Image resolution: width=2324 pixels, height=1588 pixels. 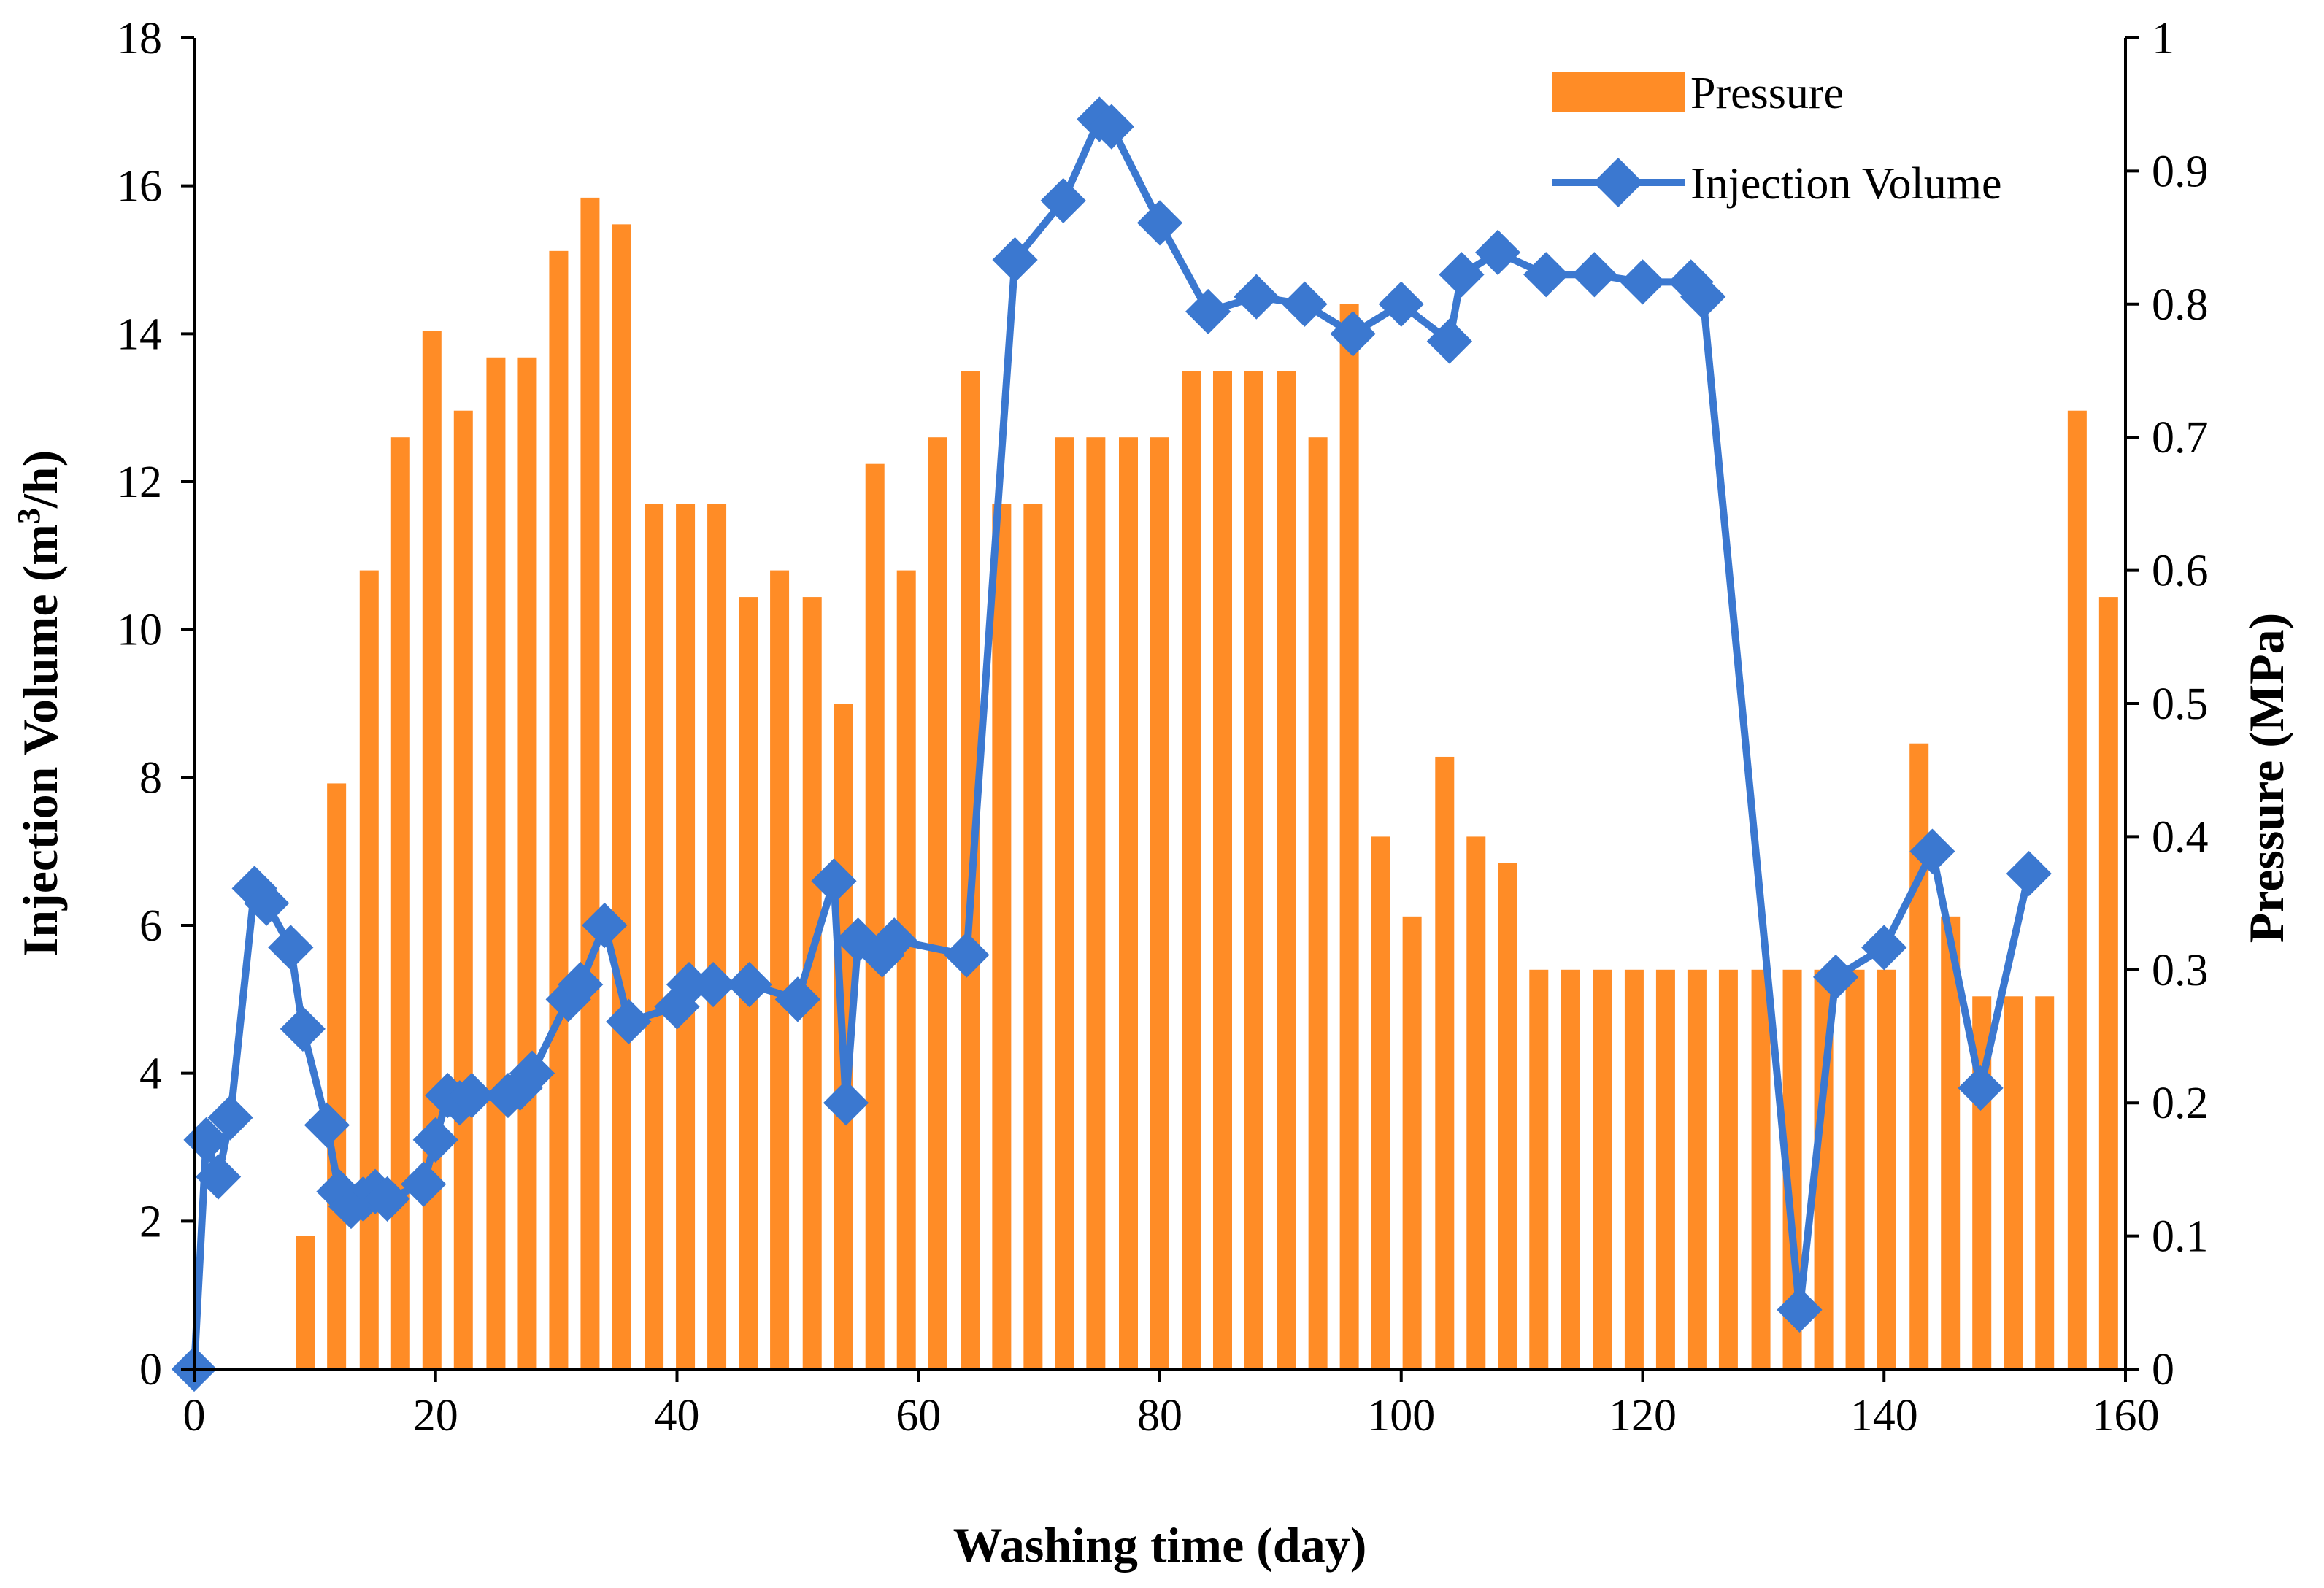 What do you see at coordinates (1159, 1416) in the screenshot?
I see `x-tick-label: 80` at bounding box center [1159, 1416].